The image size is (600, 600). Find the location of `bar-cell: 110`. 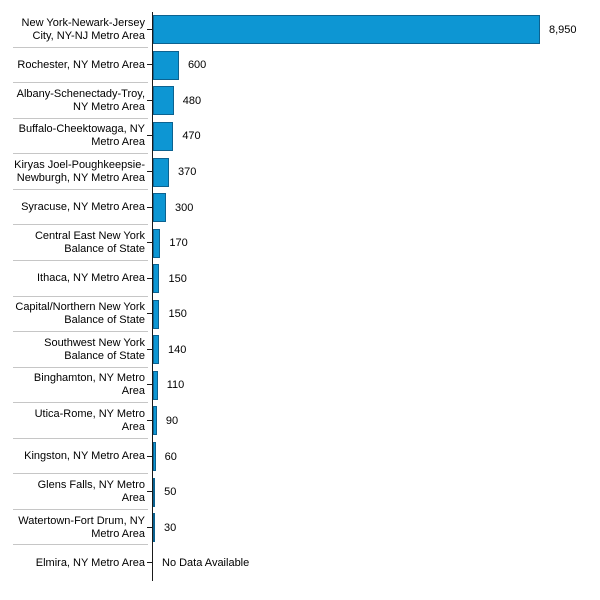

bar-cell: 110 is located at coordinates (376, 386).